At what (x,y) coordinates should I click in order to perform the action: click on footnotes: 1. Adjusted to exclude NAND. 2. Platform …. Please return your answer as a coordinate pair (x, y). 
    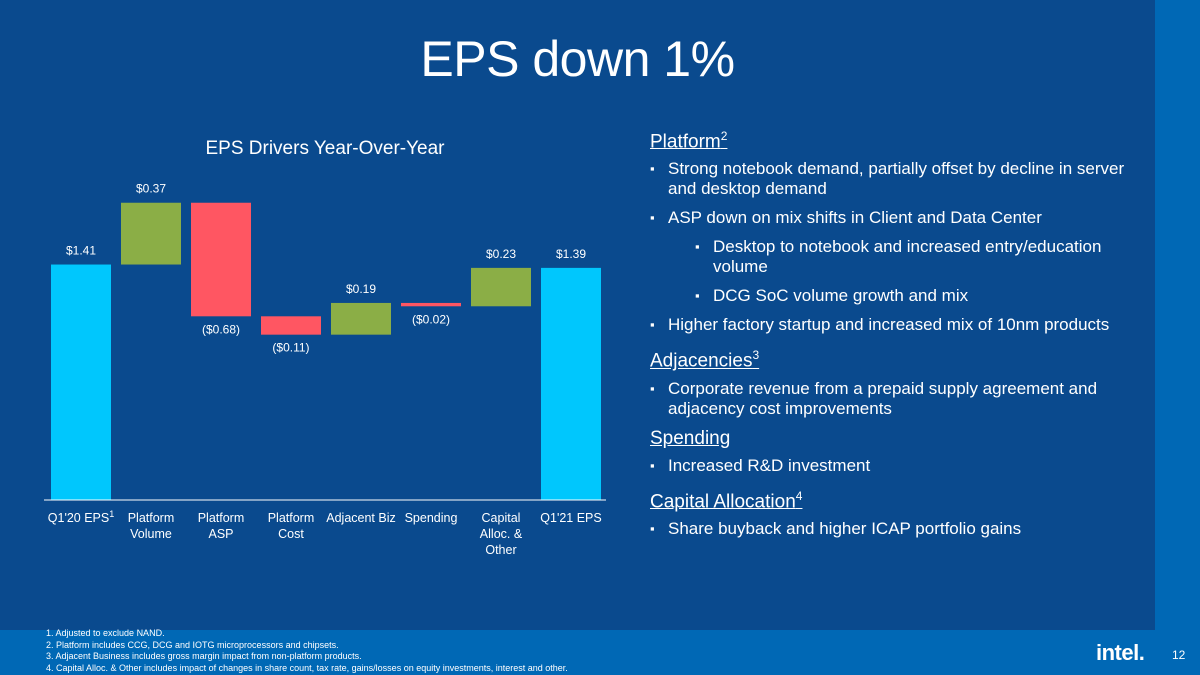
    Looking at the image, I should click on (307, 651).